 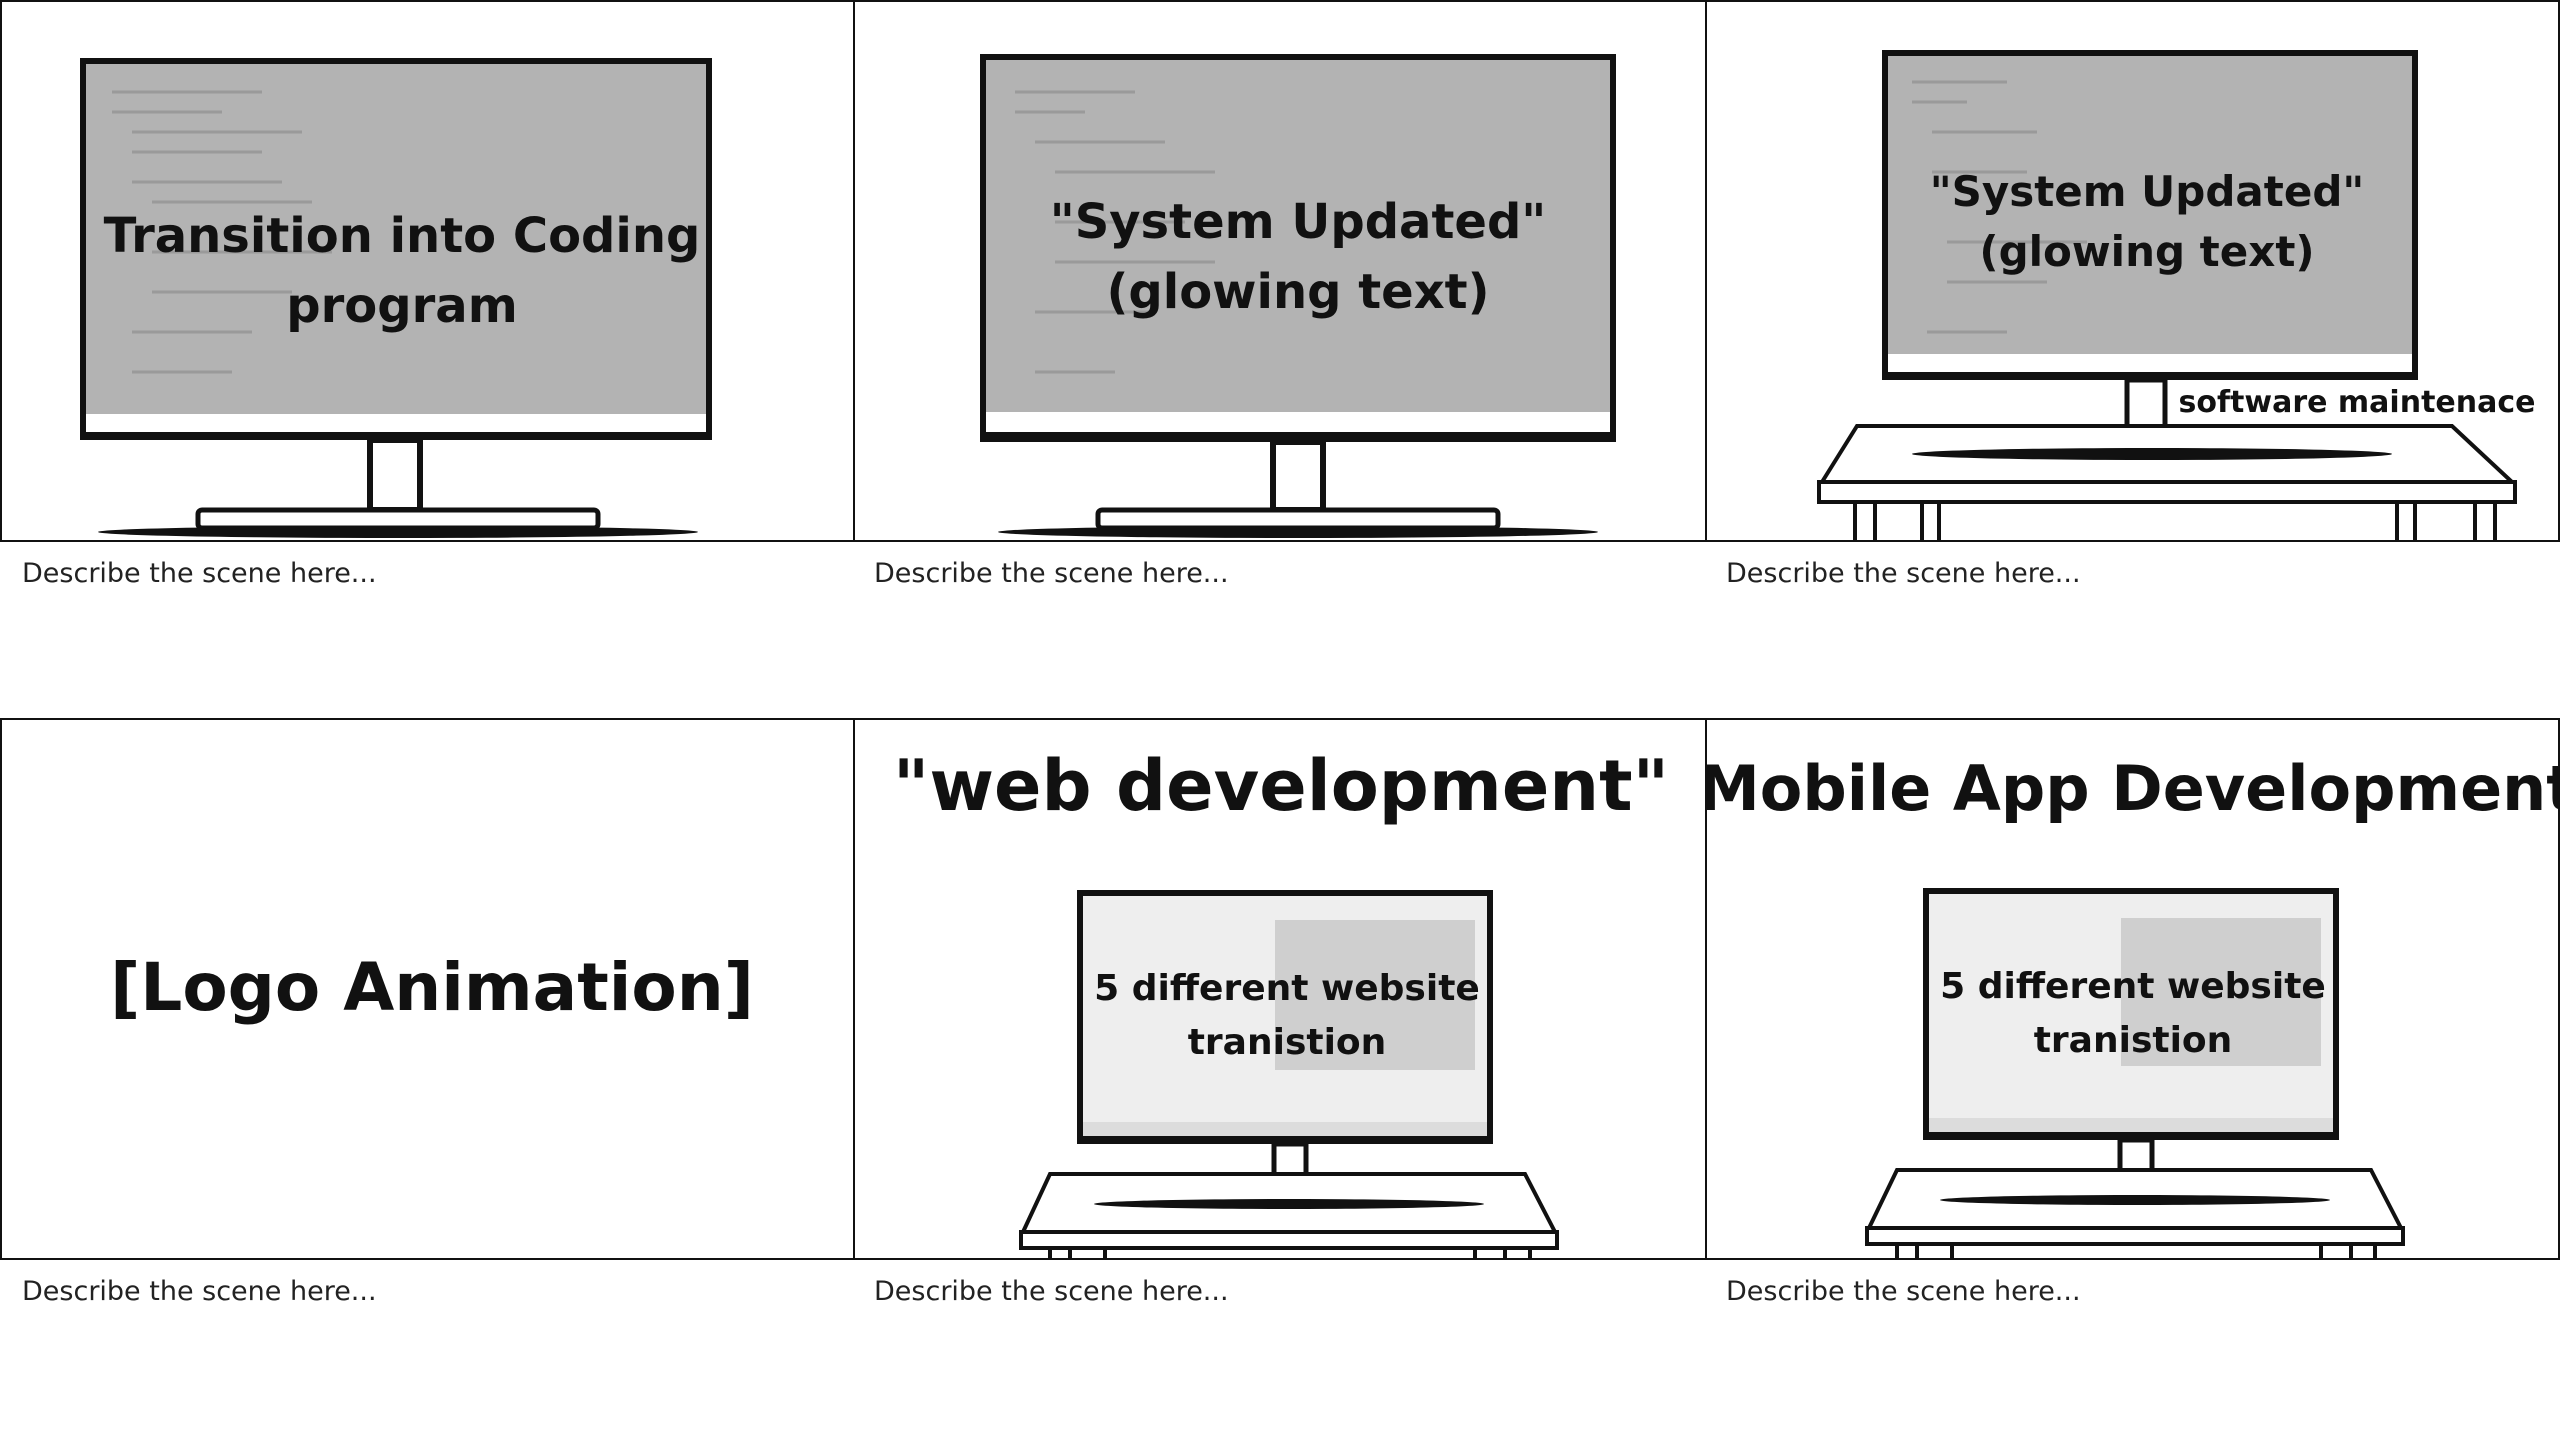 I want to click on storyboard-panel-1: Transition into Coding program, so click(x=427, y=271).